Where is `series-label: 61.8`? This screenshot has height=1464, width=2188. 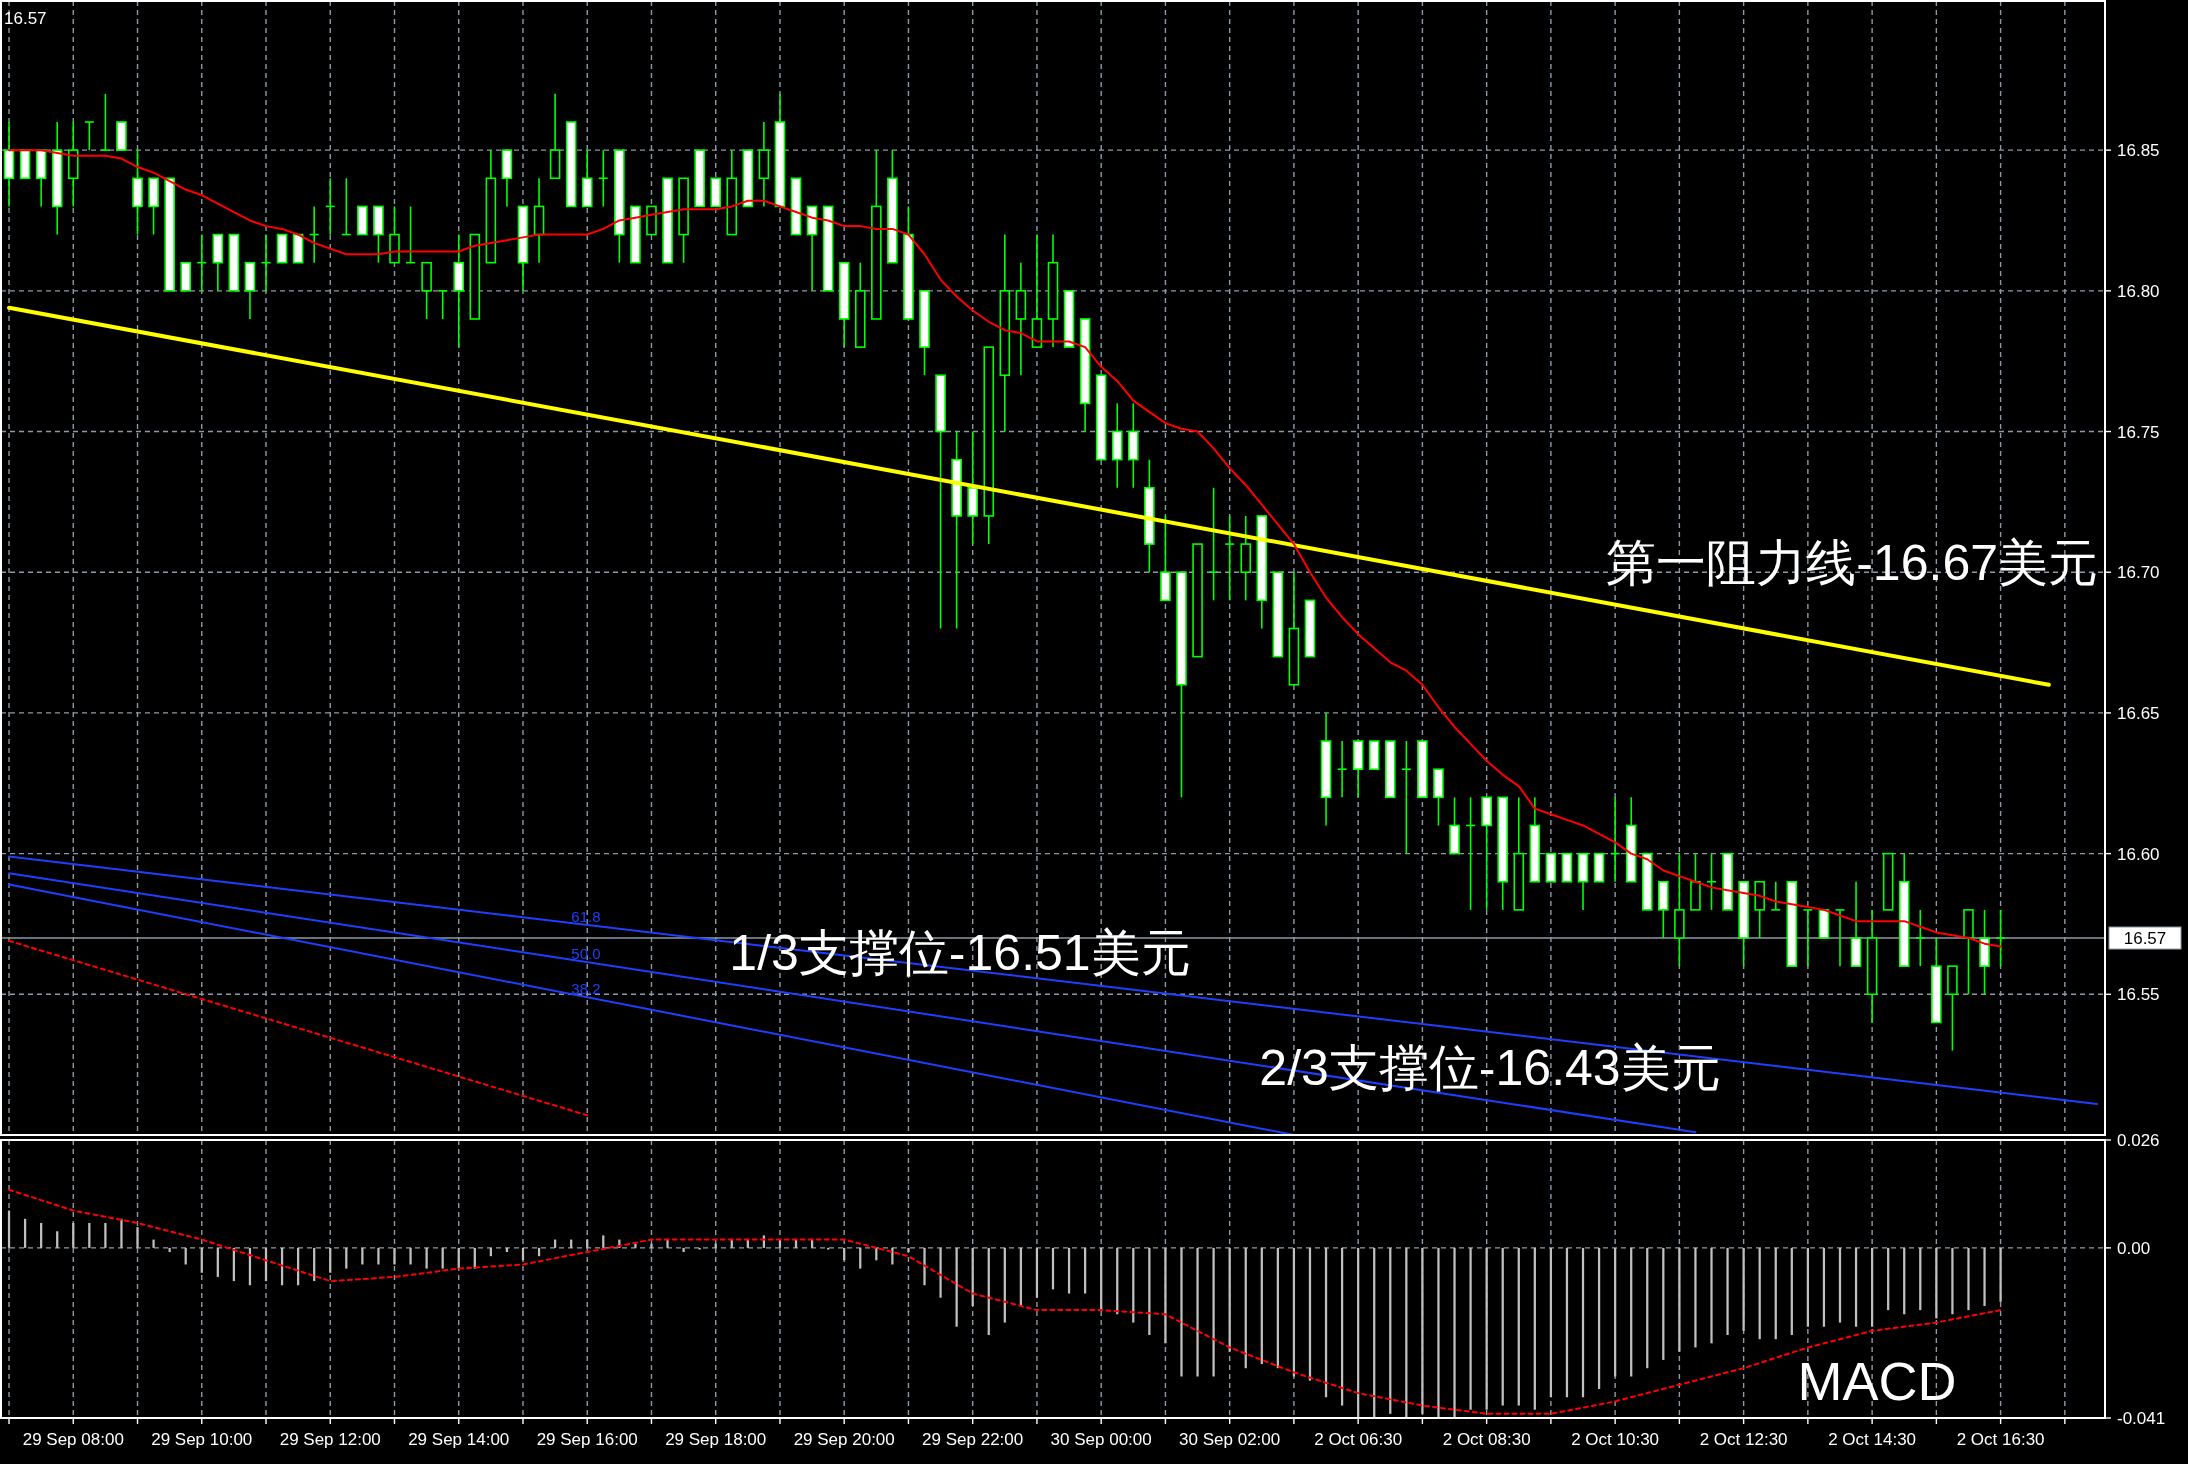 series-label: 61.8 is located at coordinates (586, 916).